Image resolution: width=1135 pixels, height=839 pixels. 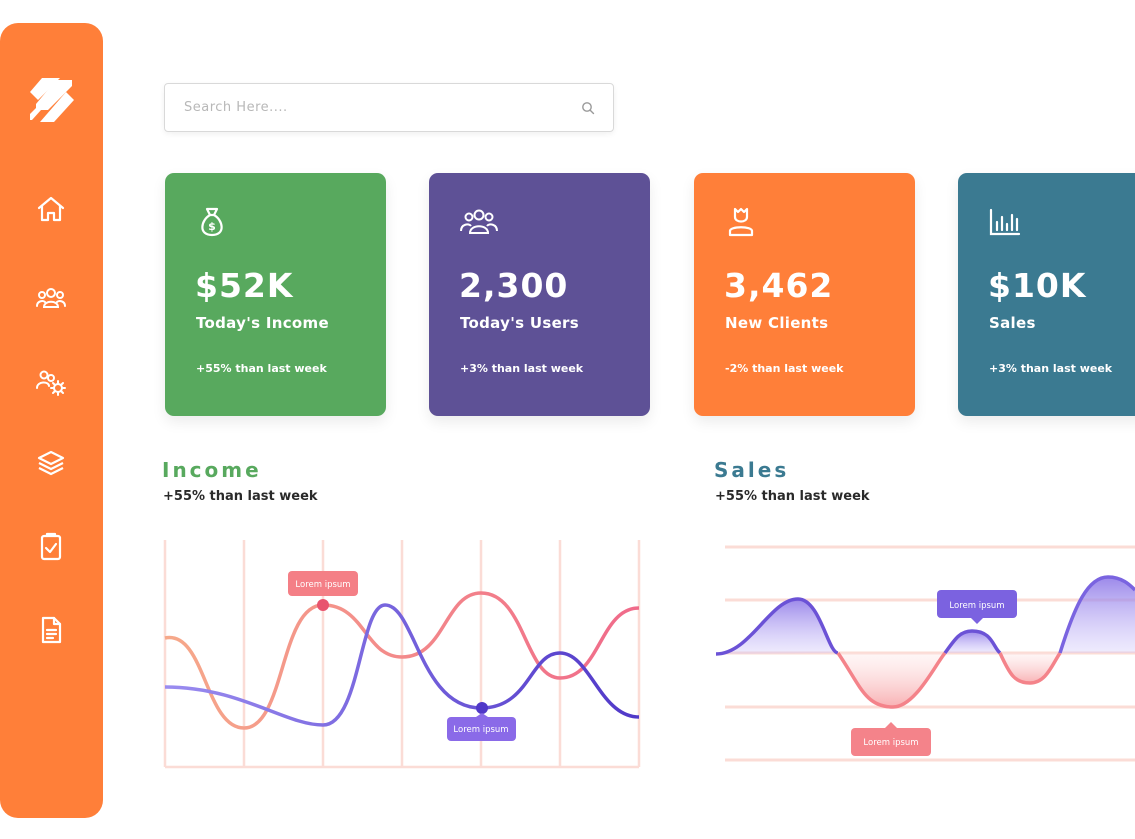 I want to click on card-value: 2,300, so click(x=514, y=285).